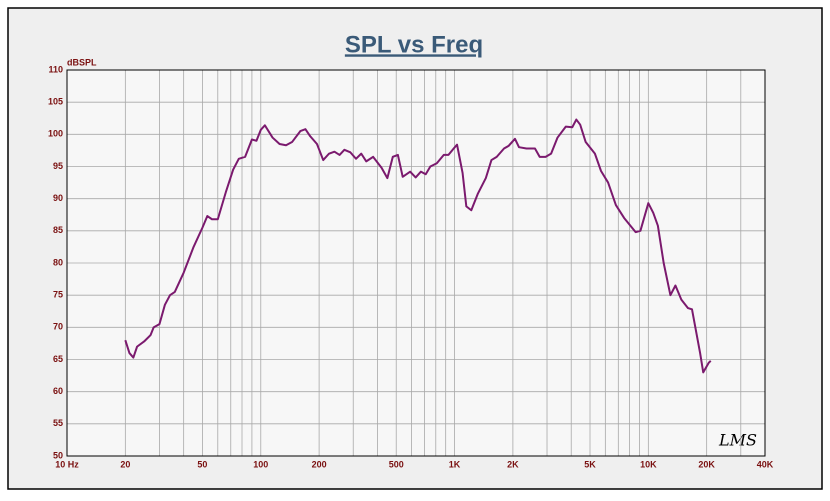 This screenshot has height=501, width=830. What do you see at coordinates (58, 423) in the screenshot?
I see `y-tick-label: 55` at bounding box center [58, 423].